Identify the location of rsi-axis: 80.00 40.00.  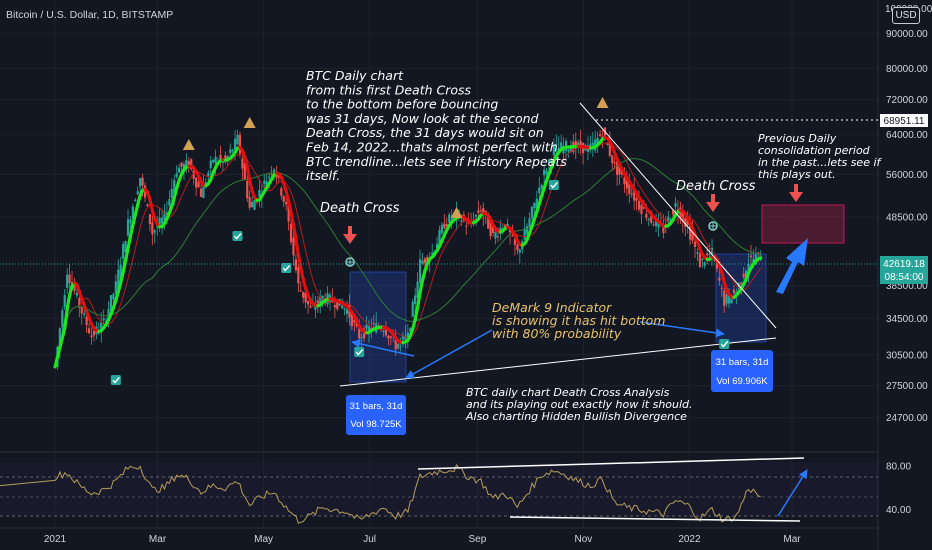
(898, 488).